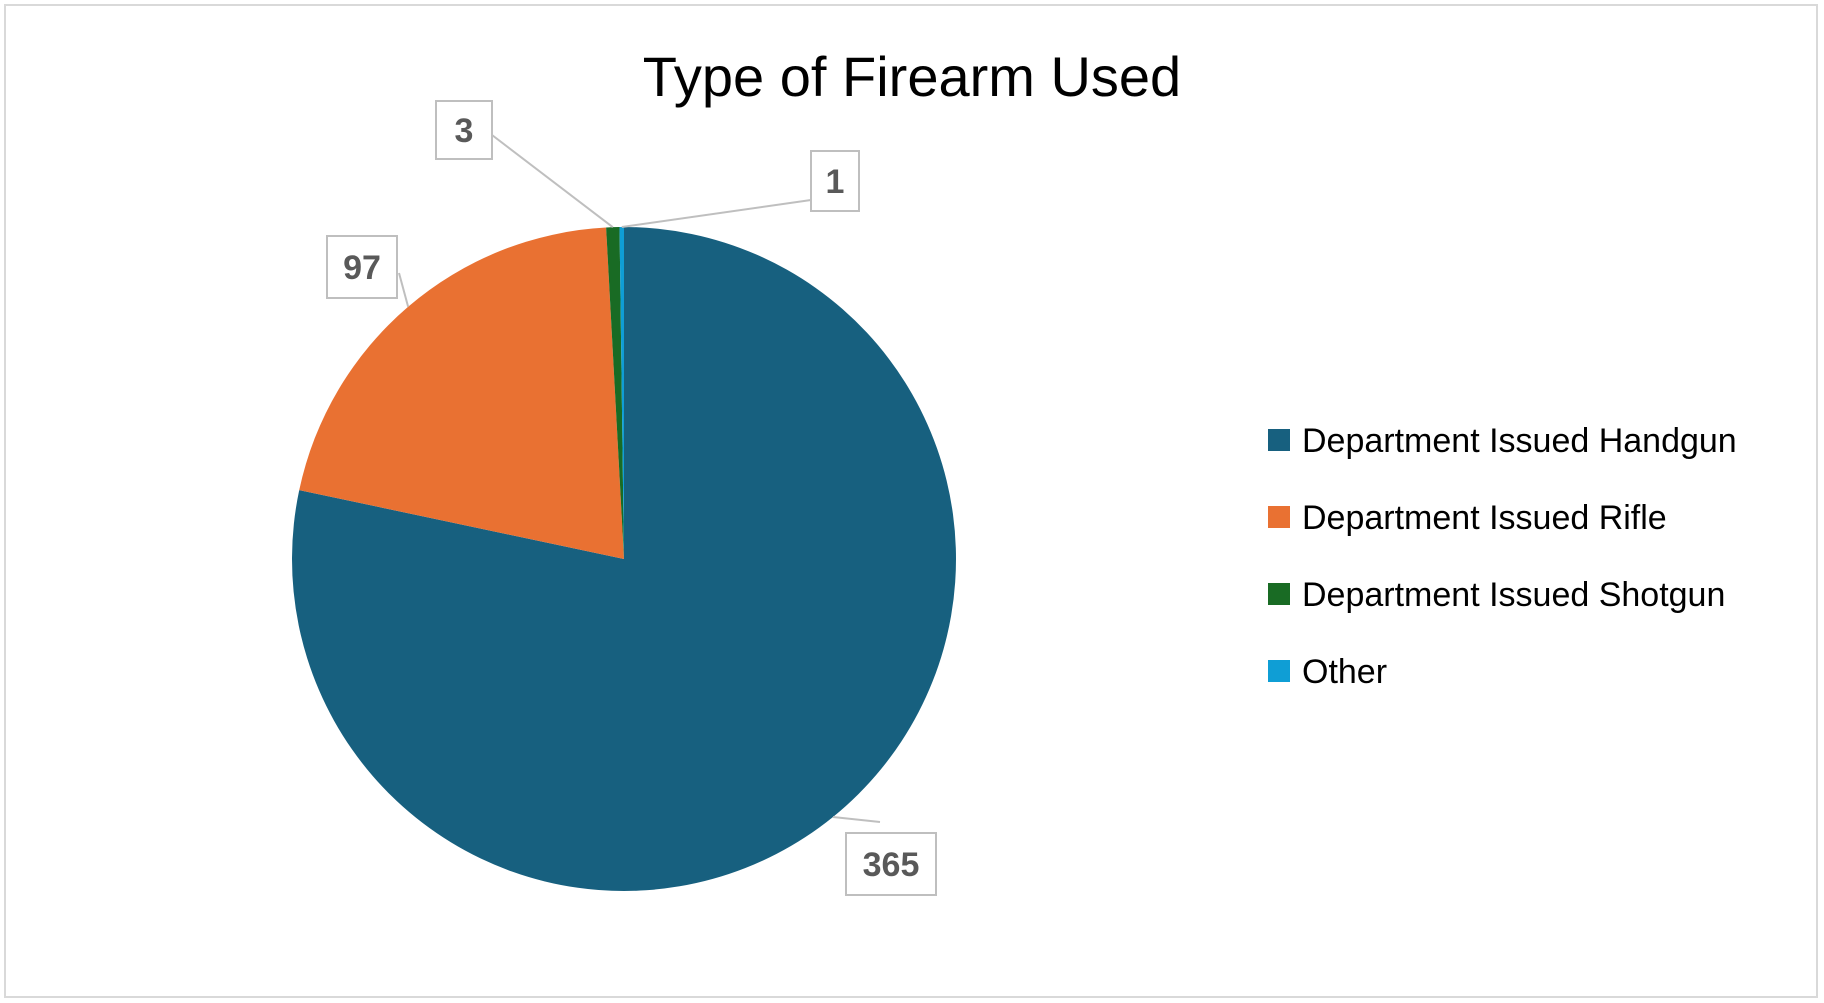 Image resolution: width=1824 pixels, height=1003 pixels. What do you see at coordinates (404, 290) in the screenshot?
I see `leader-line-department-issued-rifle` at bounding box center [404, 290].